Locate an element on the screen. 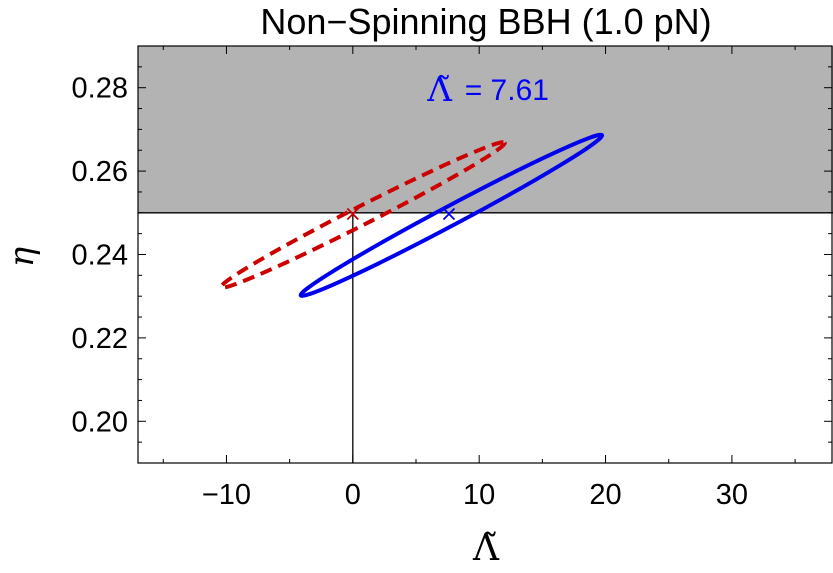  annotation-value: = 7.61 is located at coordinates (507, 90).